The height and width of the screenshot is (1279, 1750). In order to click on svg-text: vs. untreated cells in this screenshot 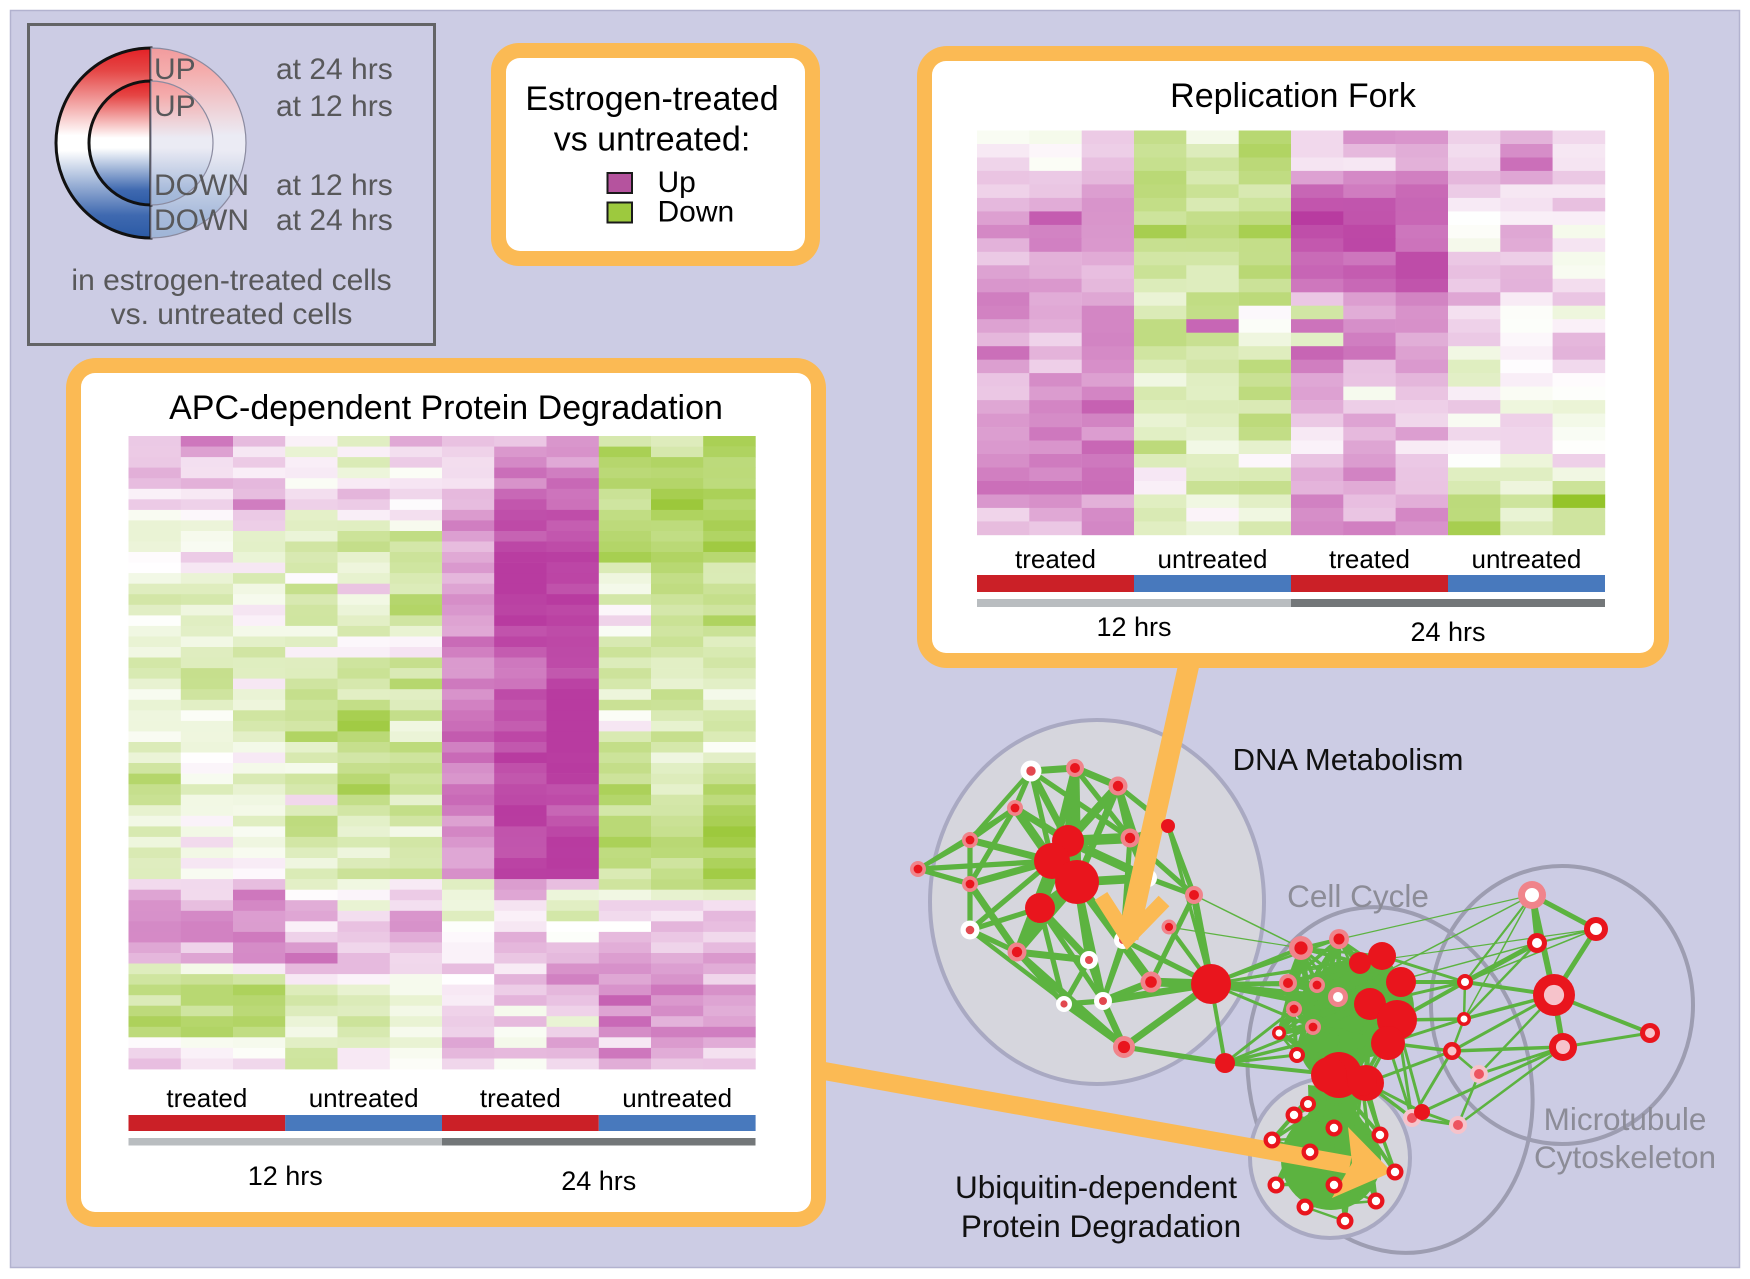, I will do `click(232, 314)`.